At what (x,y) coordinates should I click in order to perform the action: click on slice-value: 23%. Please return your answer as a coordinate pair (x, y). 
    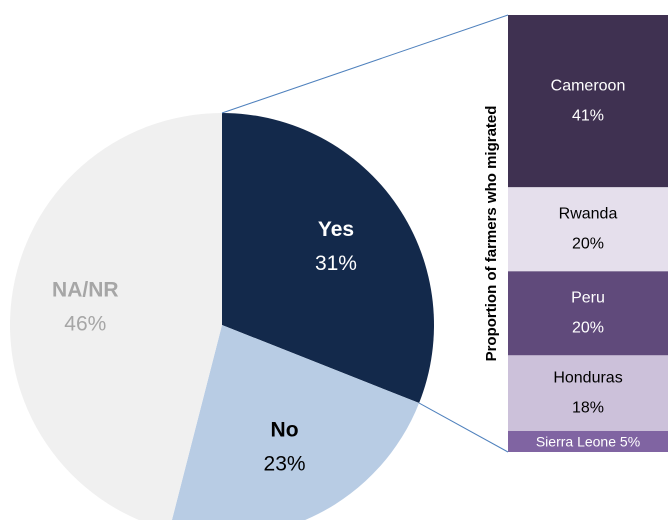
    Looking at the image, I should click on (285, 463).